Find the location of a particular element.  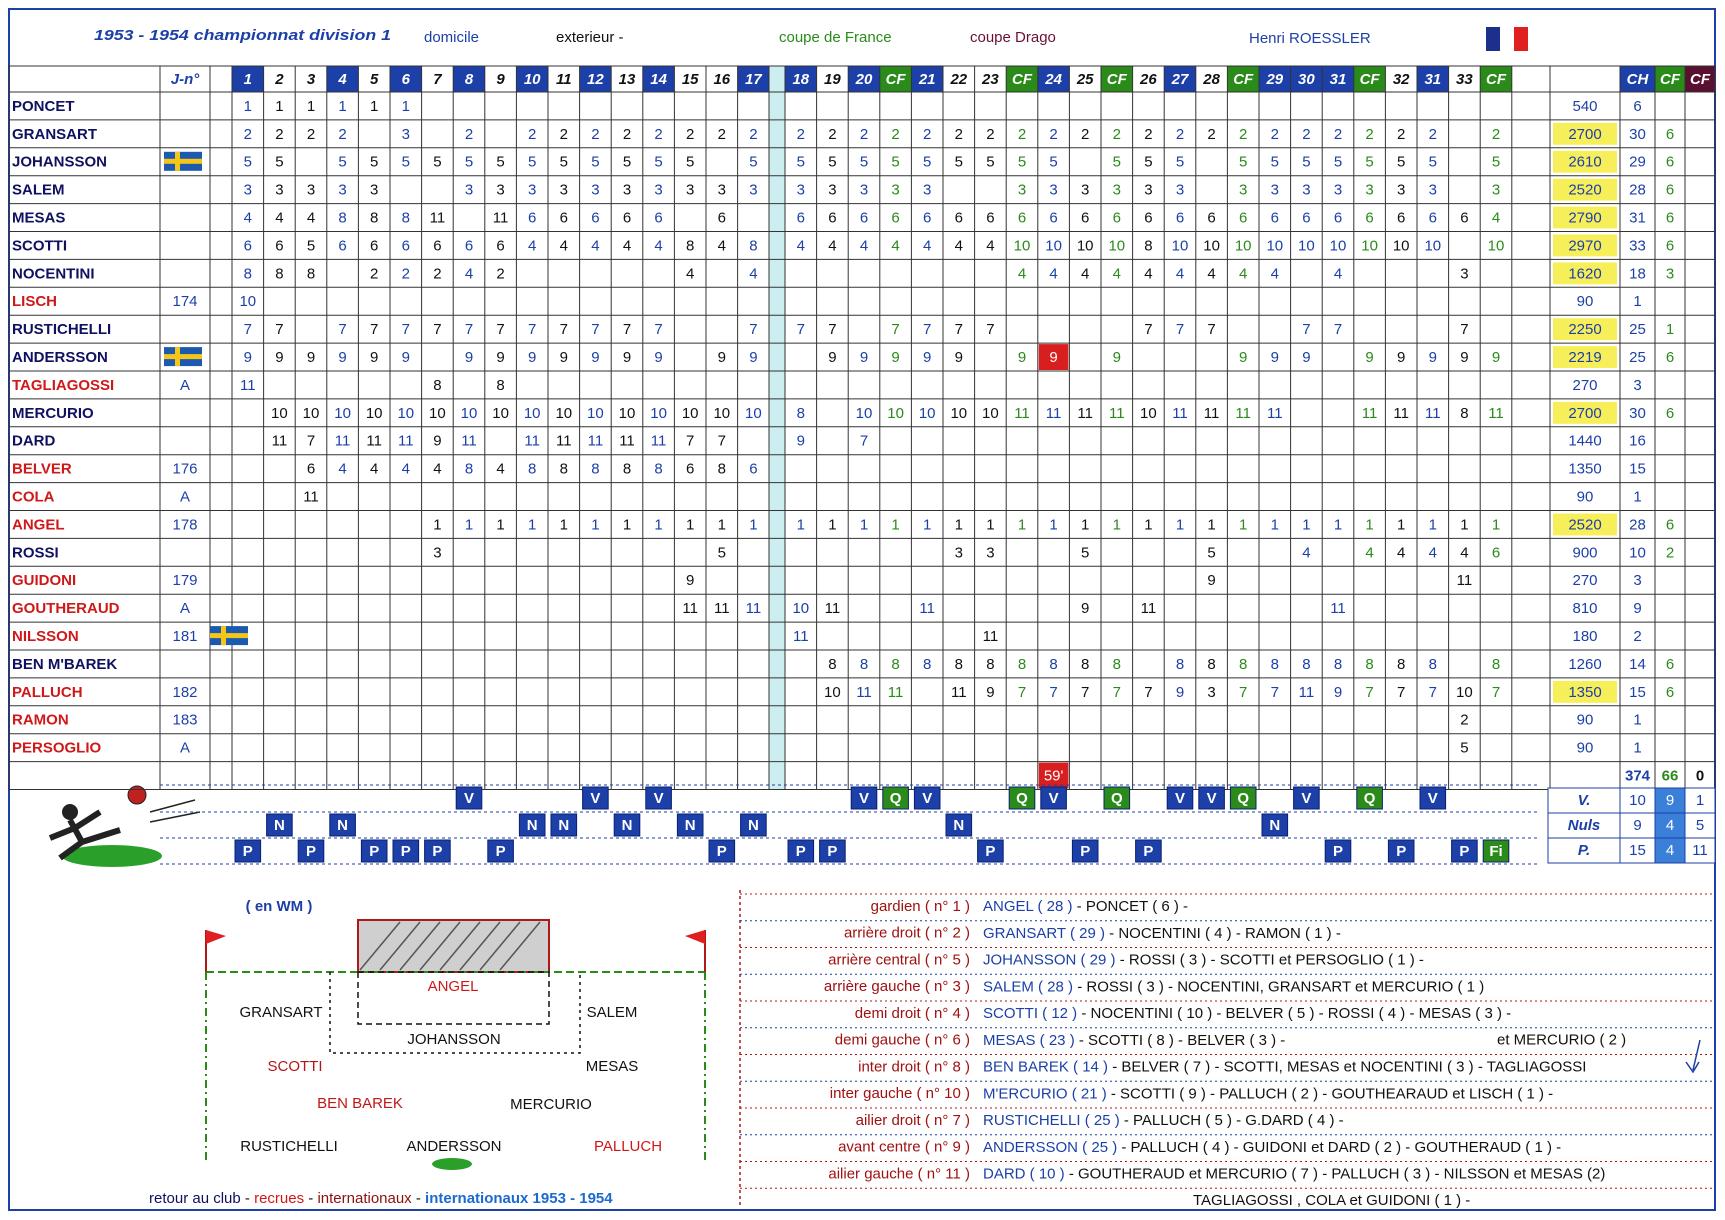

player-ch: 3 is located at coordinates (1637, 580).